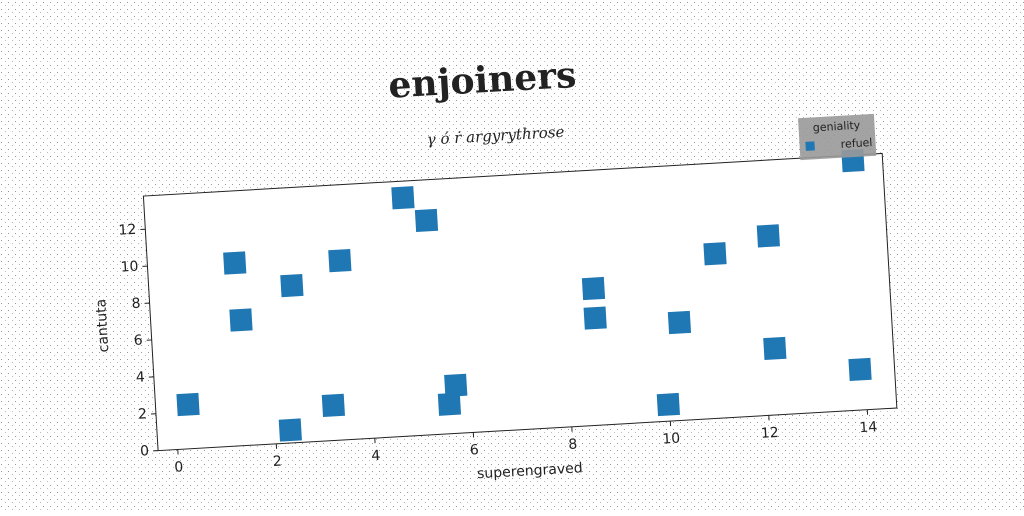 This screenshot has height=516, width=1024. Describe the element at coordinates (856, 143) in the screenshot. I see `legend-label: refuel` at that location.